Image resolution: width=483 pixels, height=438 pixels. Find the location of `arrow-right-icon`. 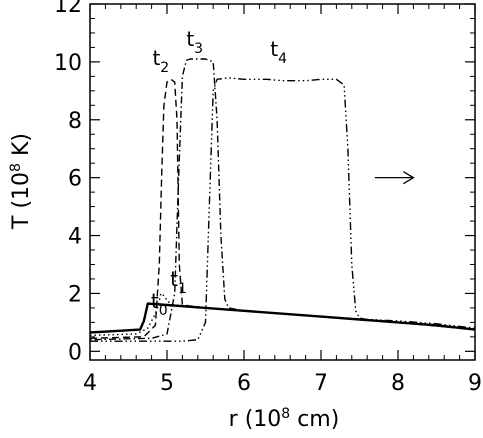

arrow-right-icon is located at coordinates (394, 178).